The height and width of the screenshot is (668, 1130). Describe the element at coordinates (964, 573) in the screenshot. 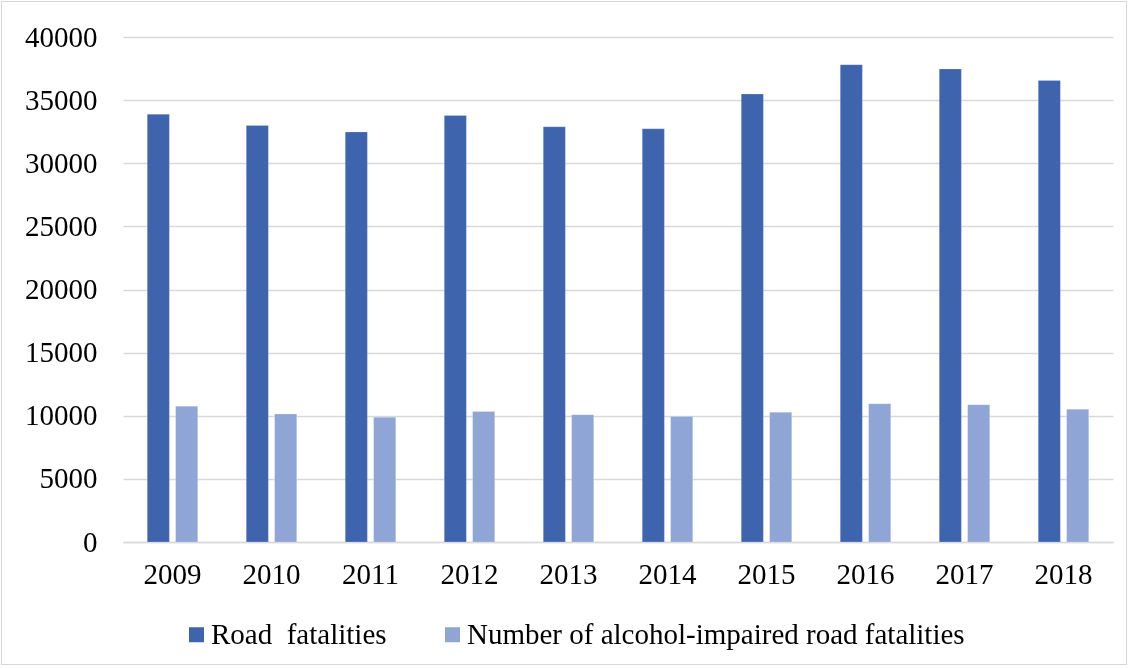

I see `x-tick-label: 2017` at that location.